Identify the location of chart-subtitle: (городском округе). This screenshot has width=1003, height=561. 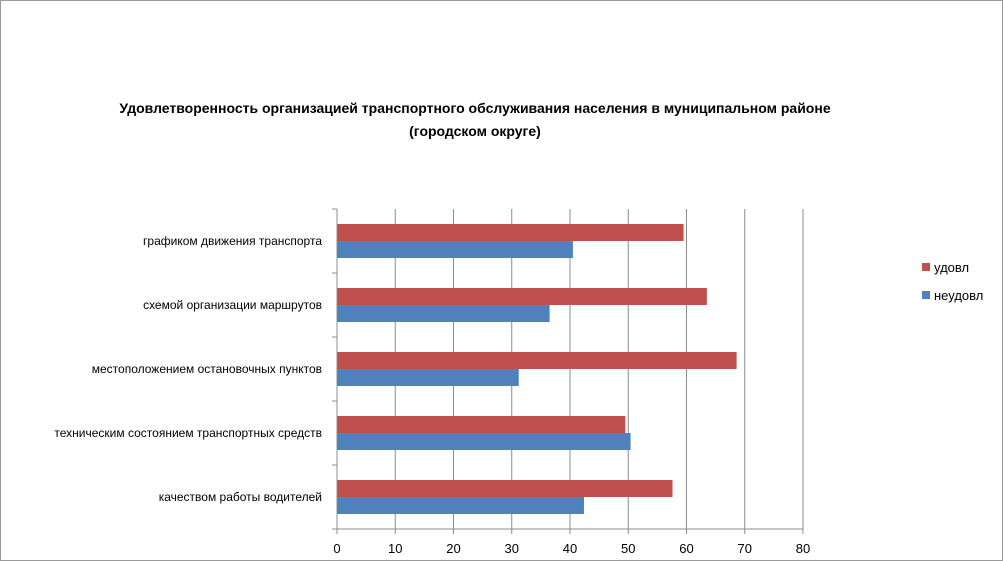
(475, 131).